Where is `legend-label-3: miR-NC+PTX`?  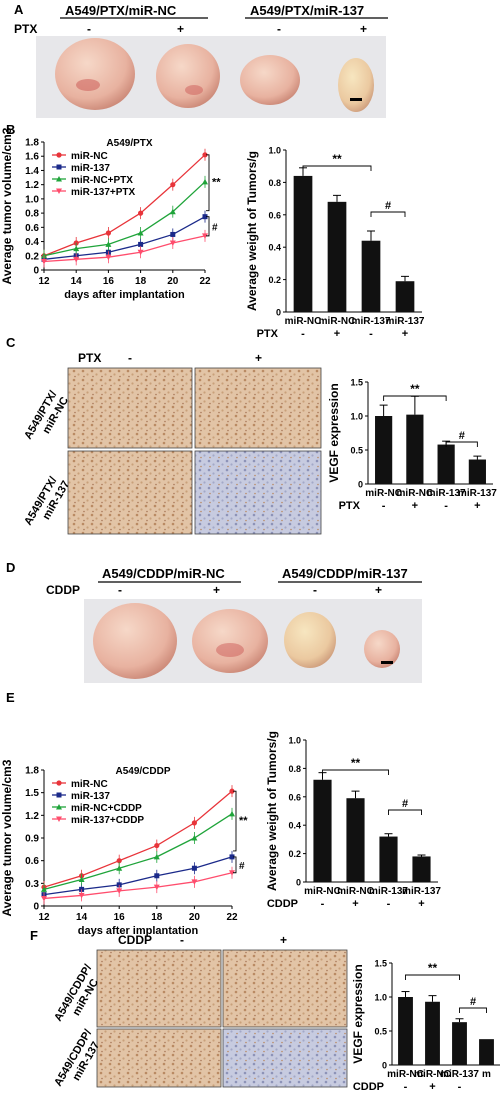 legend-label-3: miR-NC+PTX is located at coordinates (102, 180).